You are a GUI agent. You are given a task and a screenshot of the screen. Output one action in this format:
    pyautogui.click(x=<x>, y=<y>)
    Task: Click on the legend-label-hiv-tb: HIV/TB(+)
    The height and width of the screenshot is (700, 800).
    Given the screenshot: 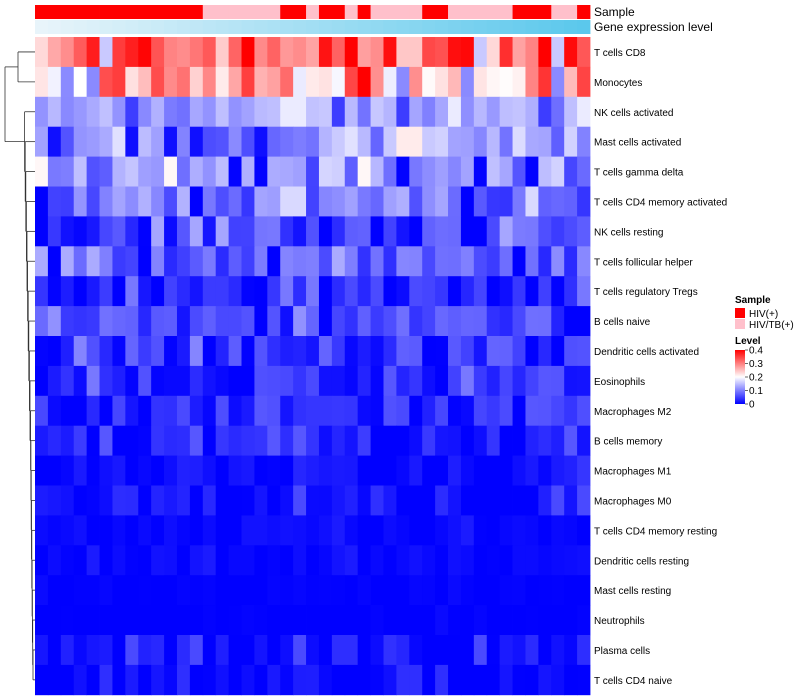 What is the action you would take?
    pyautogui.click(x=771, y=325)
    